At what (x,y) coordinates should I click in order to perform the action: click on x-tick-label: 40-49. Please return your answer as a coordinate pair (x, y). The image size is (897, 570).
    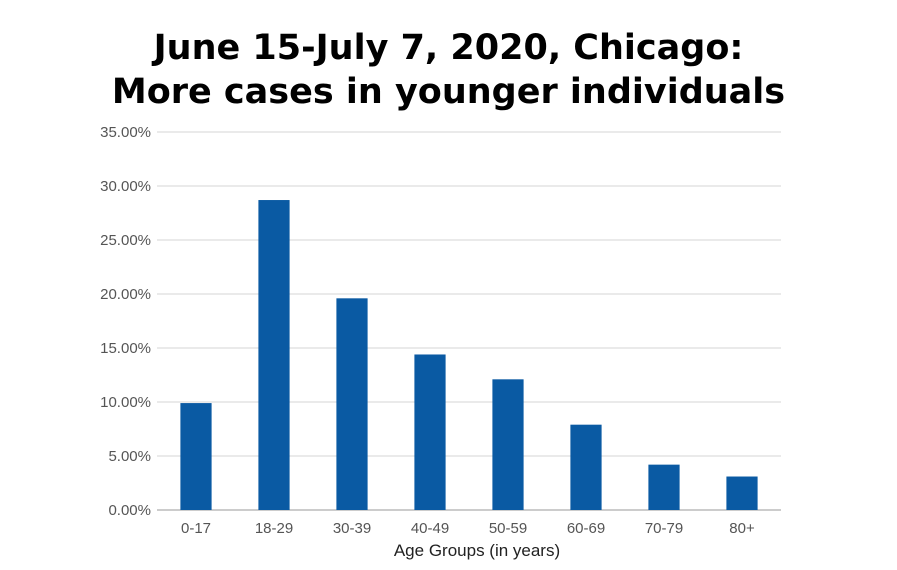
    Looking at the image, I should click on (430, 528).